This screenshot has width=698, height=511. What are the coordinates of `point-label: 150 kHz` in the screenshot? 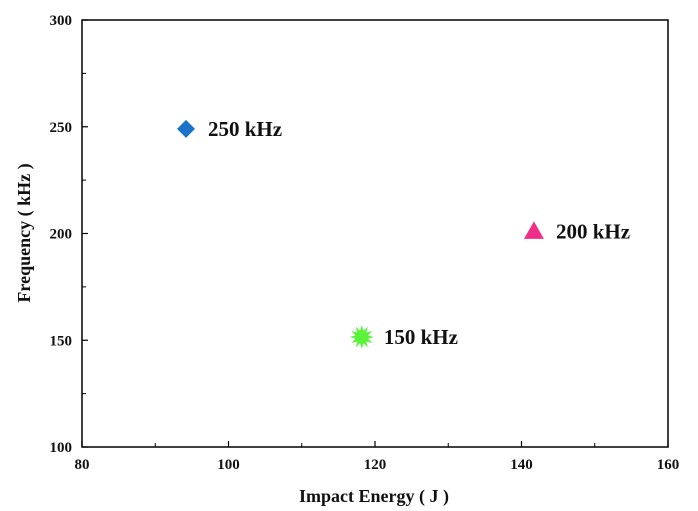 It's located at (421, 337).